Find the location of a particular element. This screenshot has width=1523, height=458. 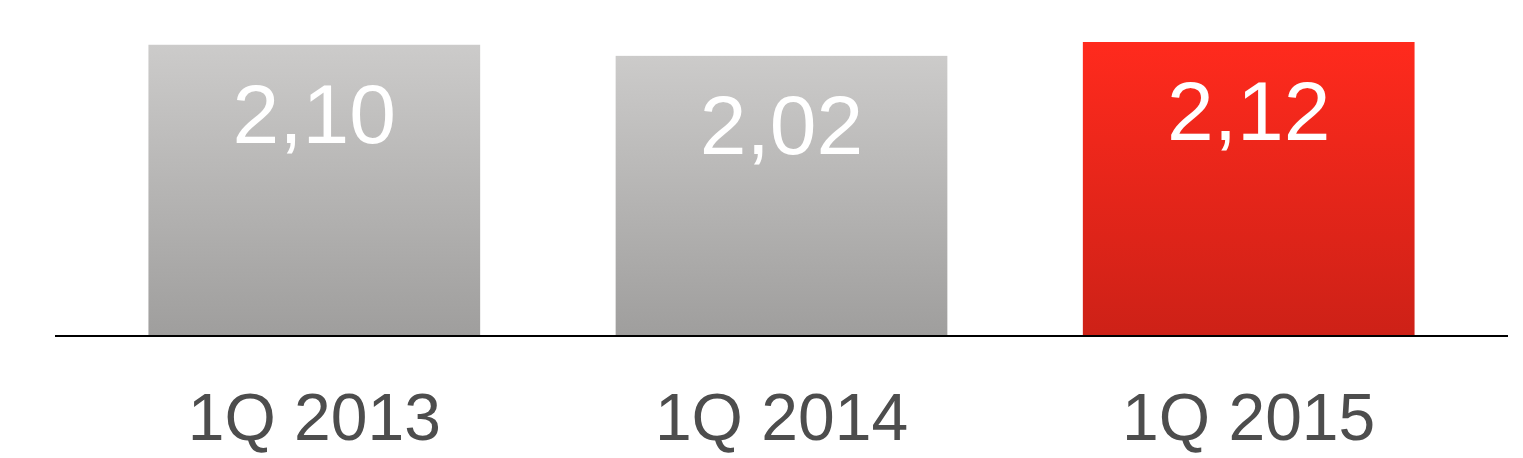

x-tick-label: 1Q 2013 is located at coordinates (314, 417).